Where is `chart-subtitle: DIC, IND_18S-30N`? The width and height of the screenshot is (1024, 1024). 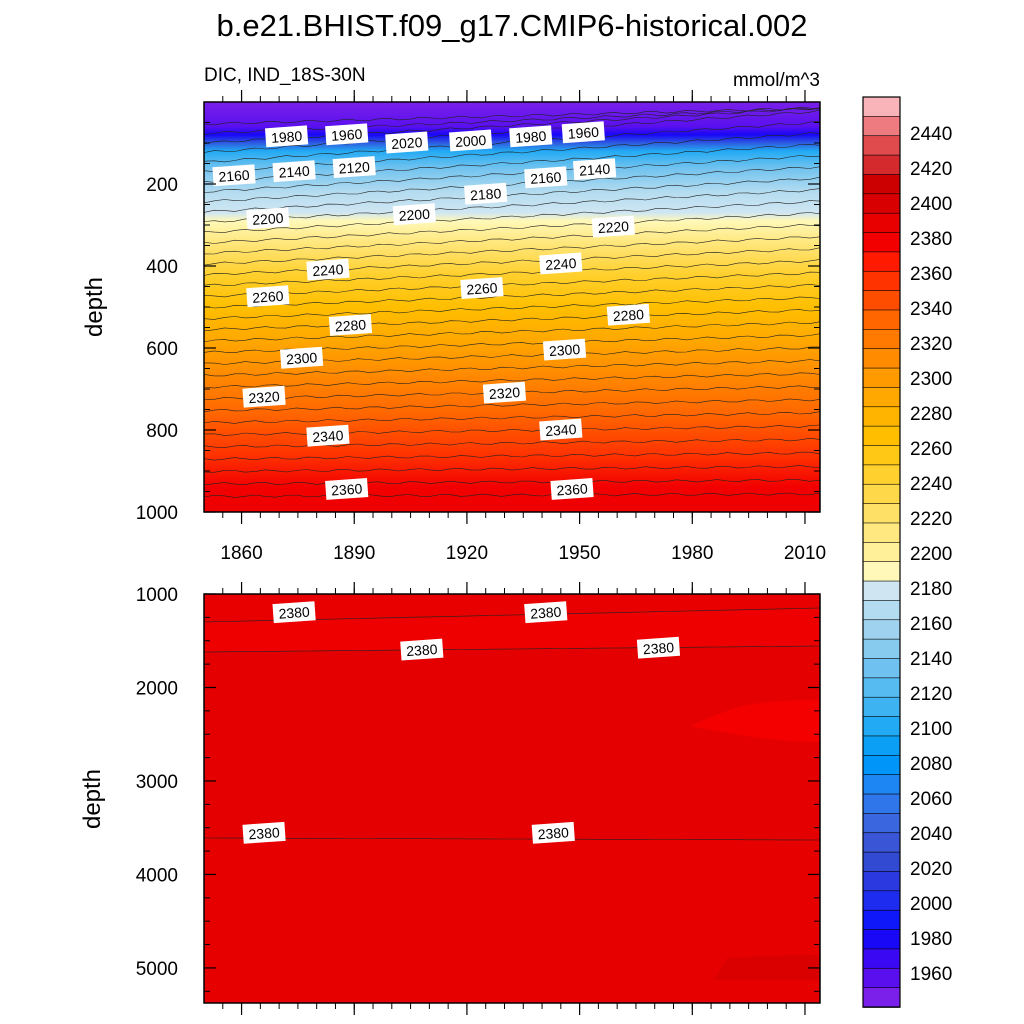 chart-subtitle: DIC, IND_18S-30N is located at coordinates (285, 75).